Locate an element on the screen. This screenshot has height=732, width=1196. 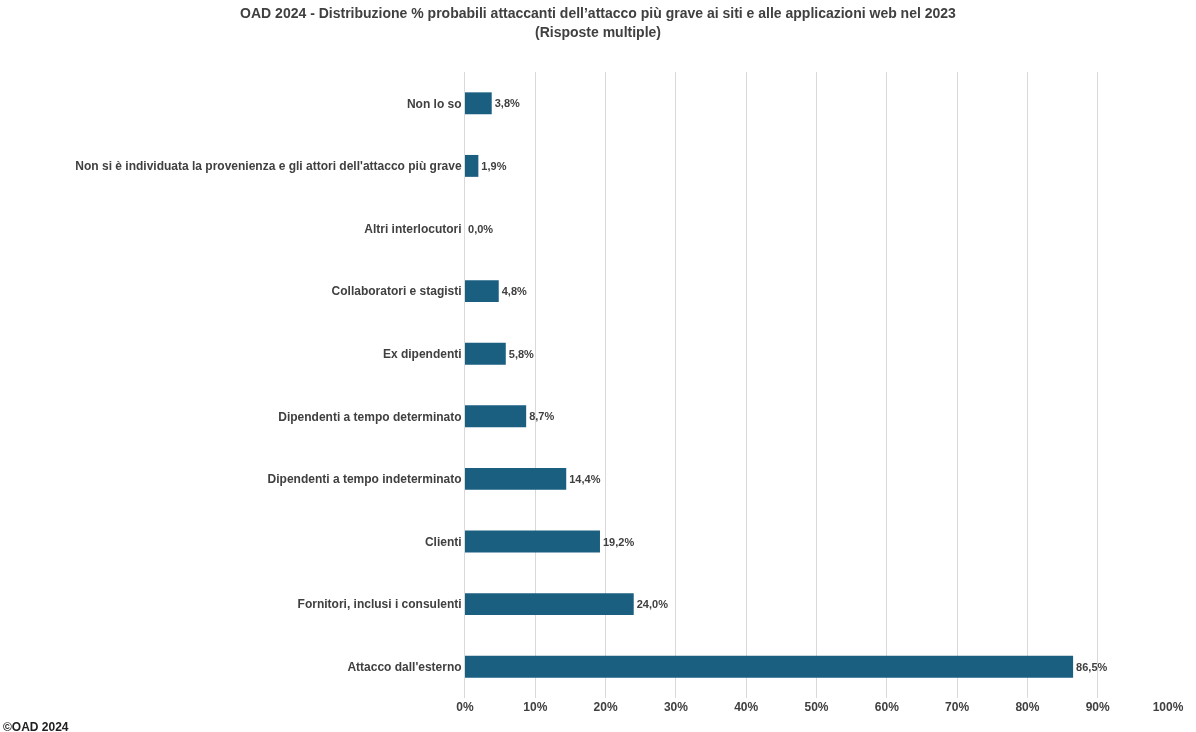
data-label: 19,2% is located at coordinates (618, 541).